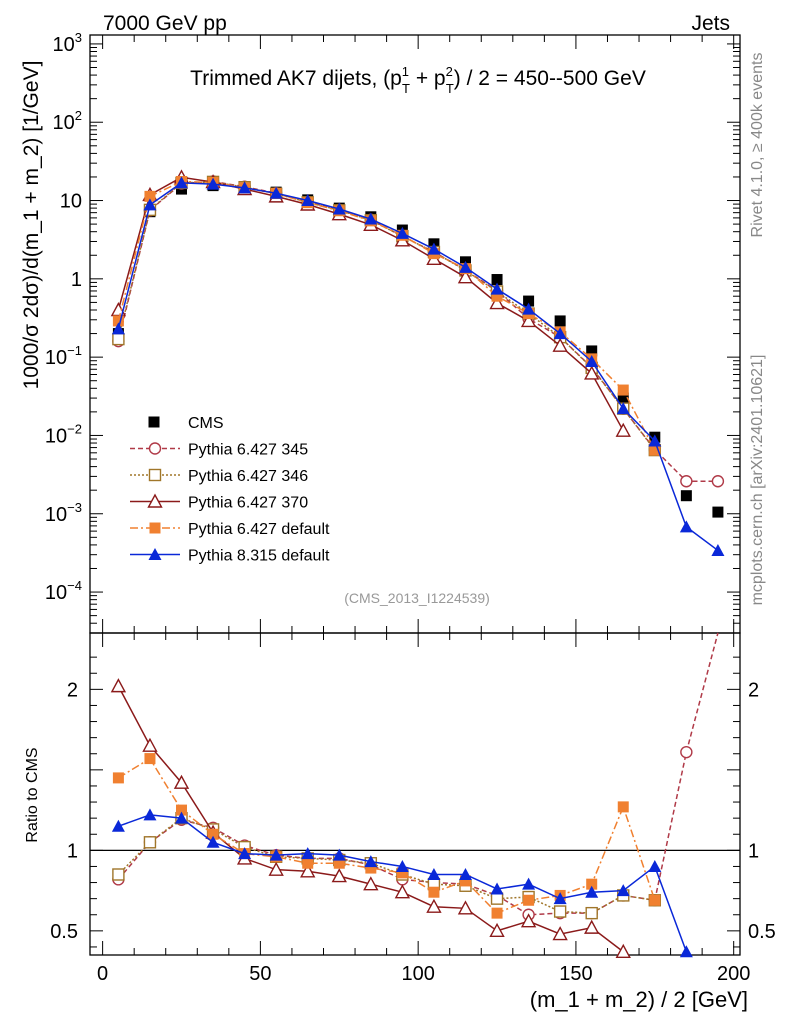  Describe the element at coordinates (102, 974) in the screenshot. I see `x-tick-label: 0` at that location.